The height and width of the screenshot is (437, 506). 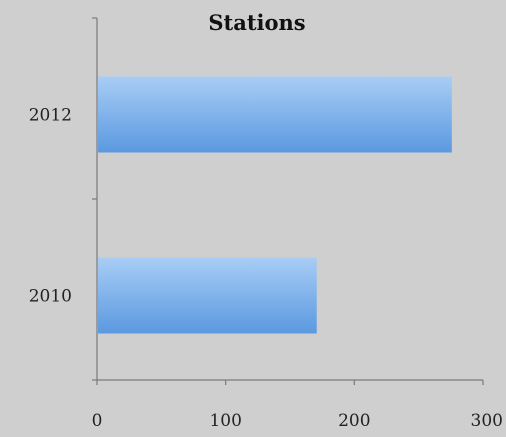 I want to click on bar-2010, so click(x=207, y=295).